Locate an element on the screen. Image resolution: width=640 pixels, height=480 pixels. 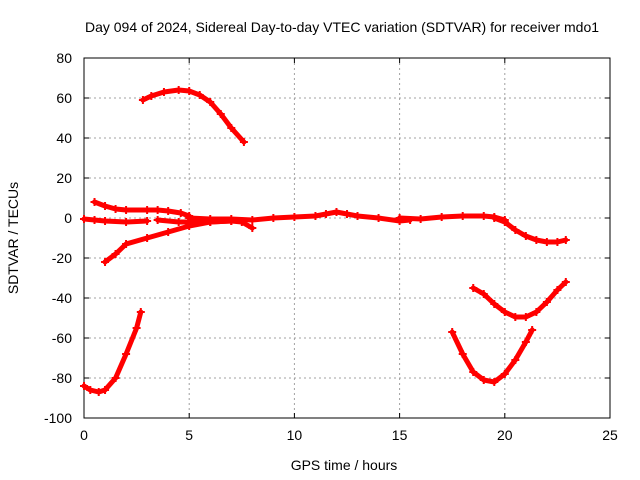
x-tick-label: 15 is located at coordinates (400, 435).